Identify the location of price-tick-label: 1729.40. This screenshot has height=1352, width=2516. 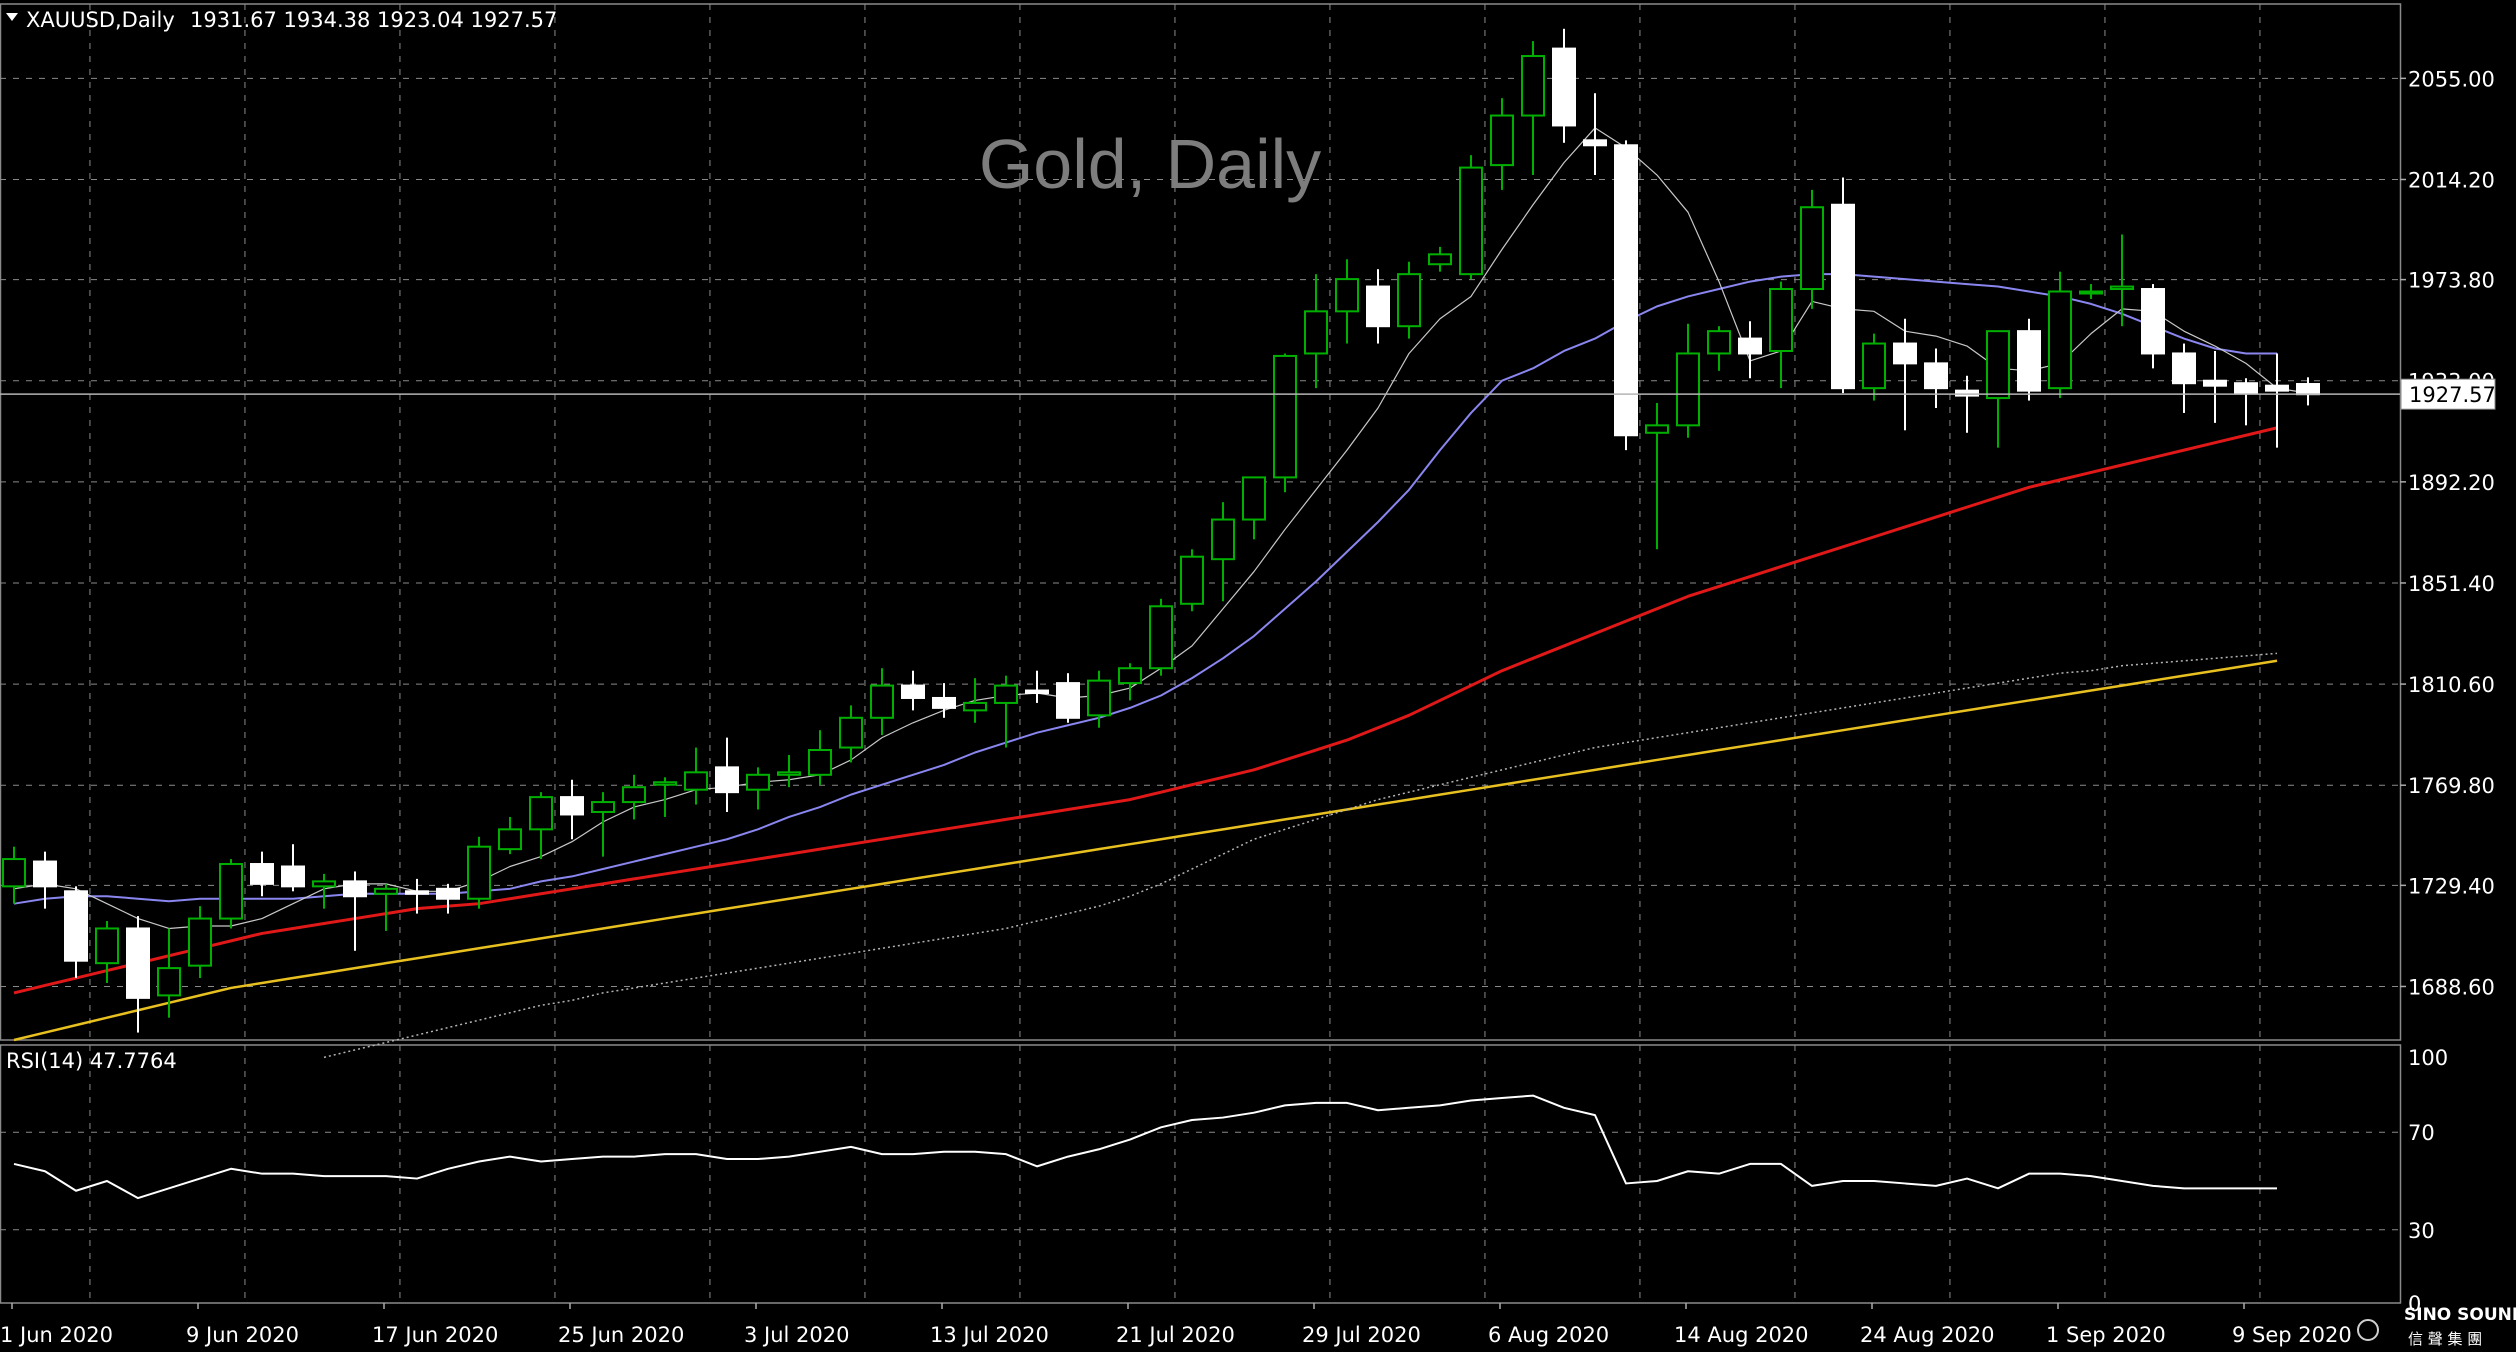
(2451, 886).